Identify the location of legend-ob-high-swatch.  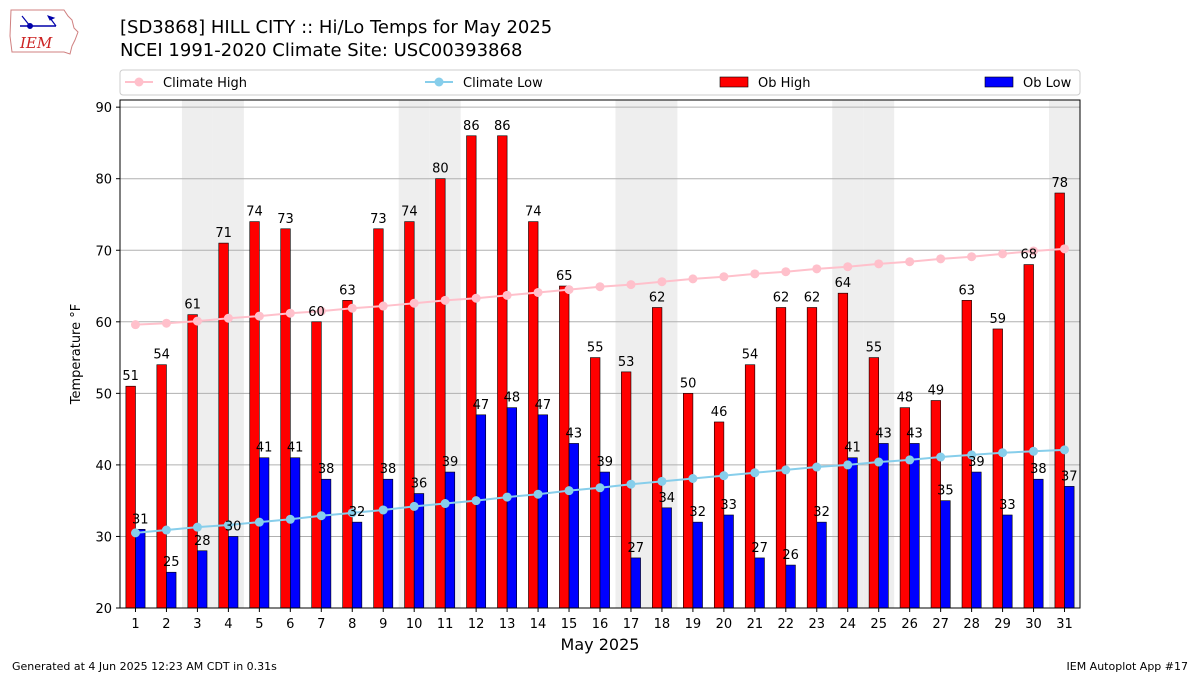
(734, 82).